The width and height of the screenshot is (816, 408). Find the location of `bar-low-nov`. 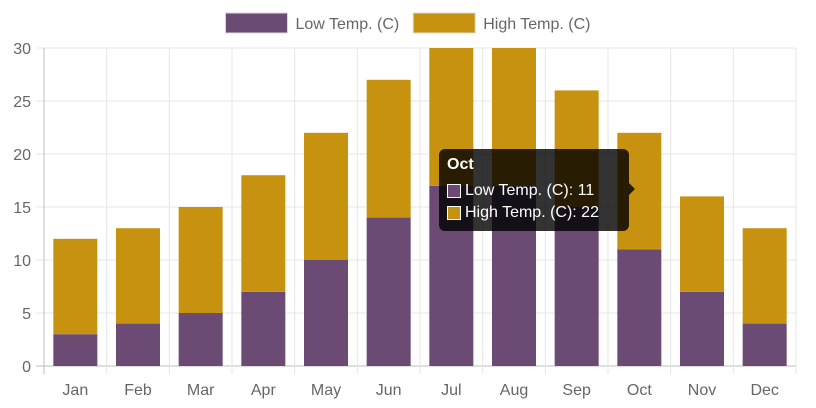

bar-low-nov is located at coordinates (702, 328).